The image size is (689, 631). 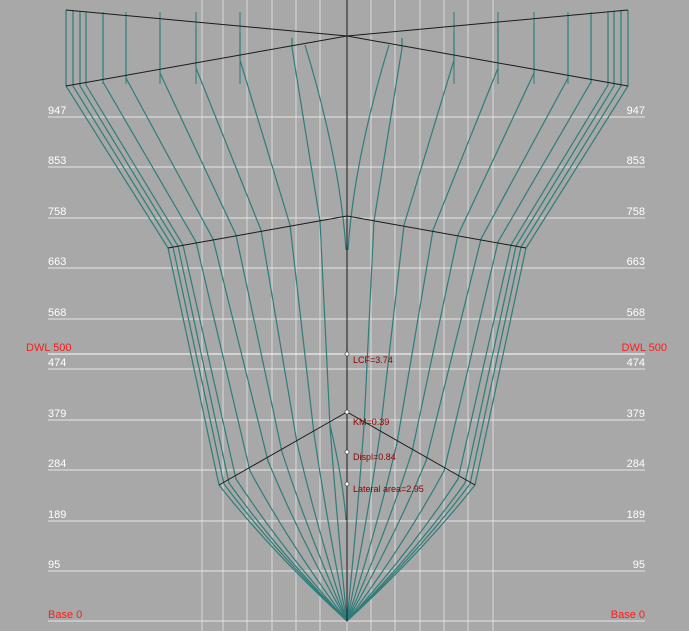 I want to click on waterline-label-right: 758, so click(x=635, y=212).